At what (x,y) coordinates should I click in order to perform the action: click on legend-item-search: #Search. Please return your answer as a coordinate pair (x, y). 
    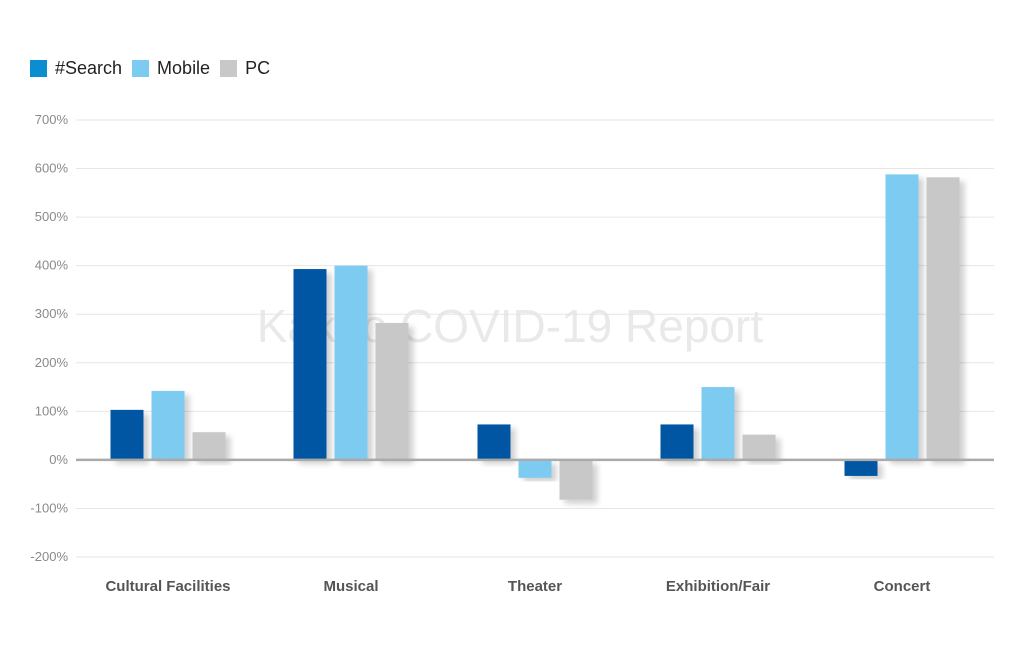
    Looking at the image, I should click on (76, 68).